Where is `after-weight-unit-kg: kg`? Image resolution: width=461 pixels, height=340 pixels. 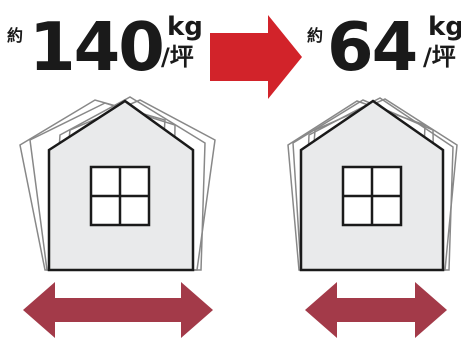 after-weight-unit-kg: kg is located at coordinates (444, 27).